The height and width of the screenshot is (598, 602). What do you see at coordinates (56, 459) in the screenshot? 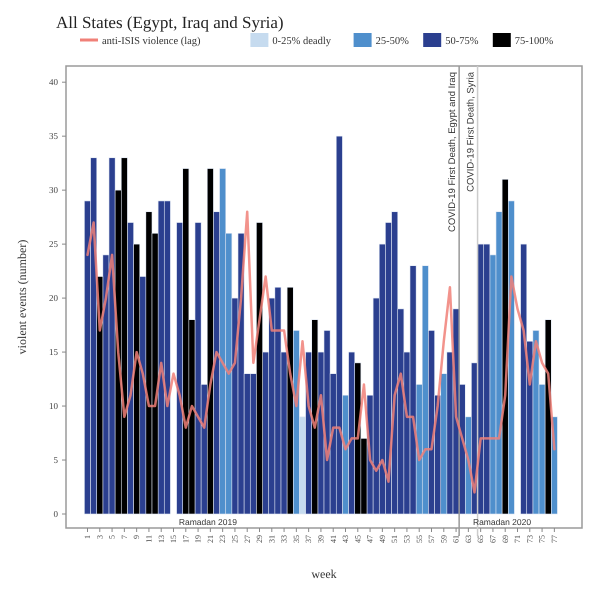
I see `y-tick-label: 5` at bounding box center [56, 459].